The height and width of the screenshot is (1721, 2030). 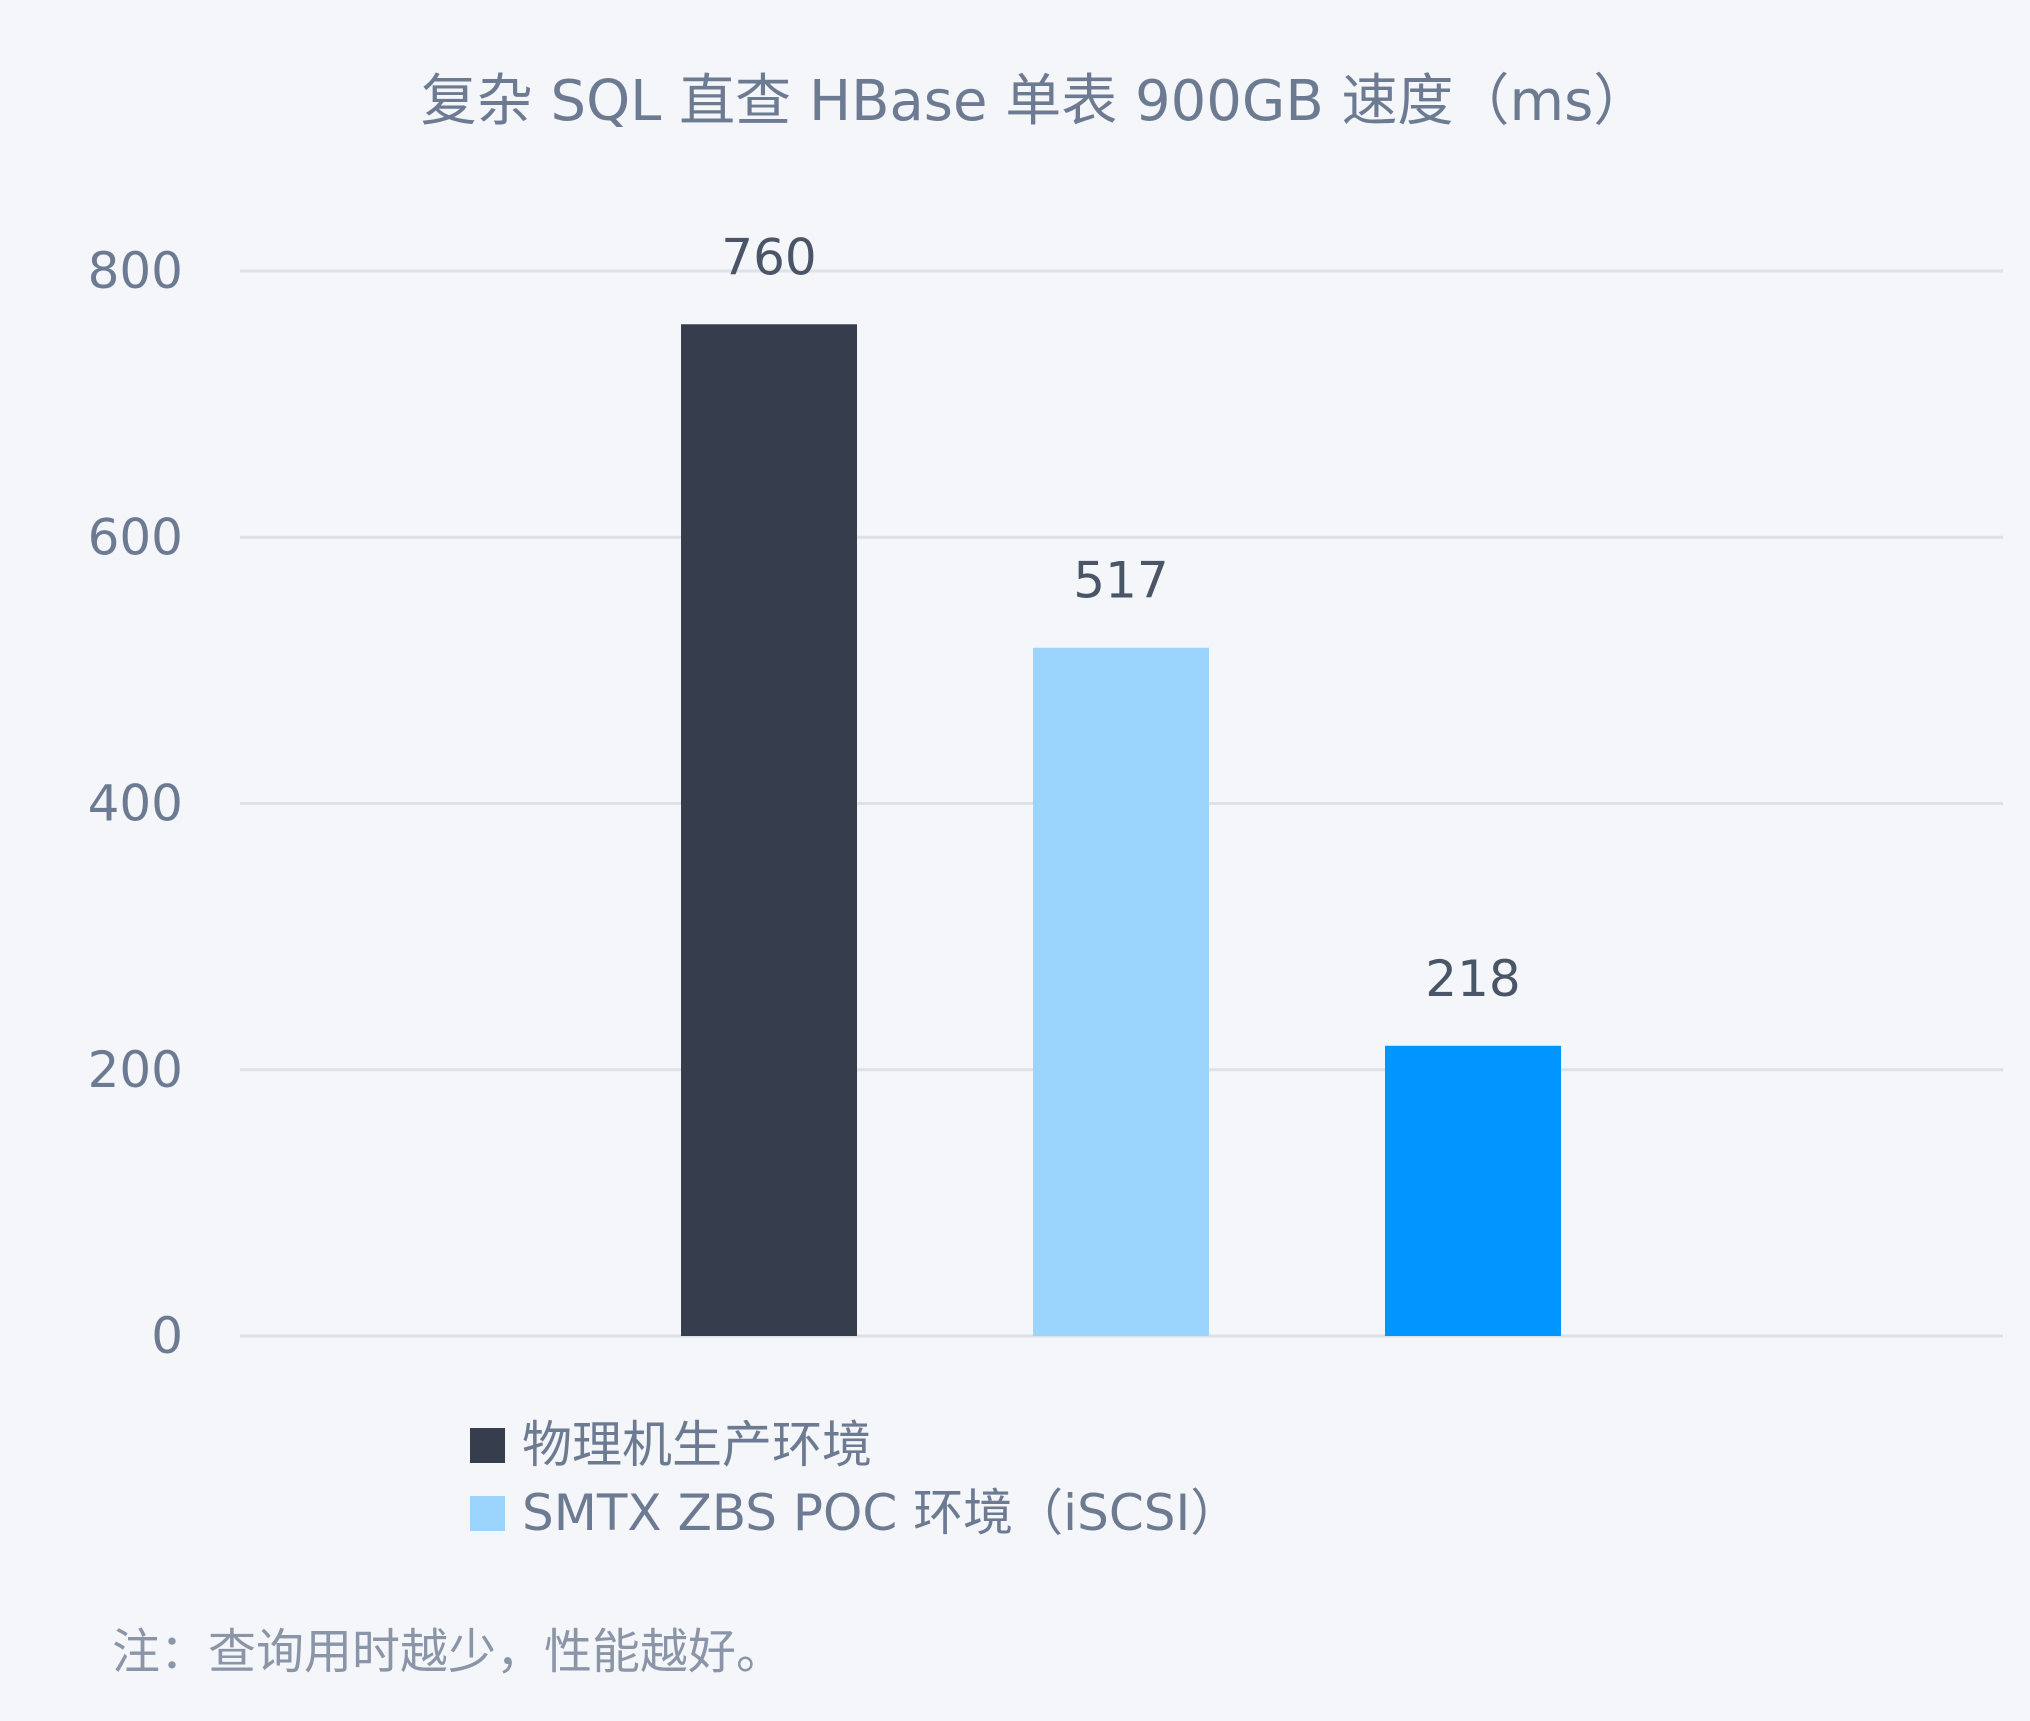 What do you see at coordinates (881, 1513) in the screenshot?
I see `legend-label-smtx: SMTX ZBS POC 环境（iSCSI）` at bounding box center [881, 1513].